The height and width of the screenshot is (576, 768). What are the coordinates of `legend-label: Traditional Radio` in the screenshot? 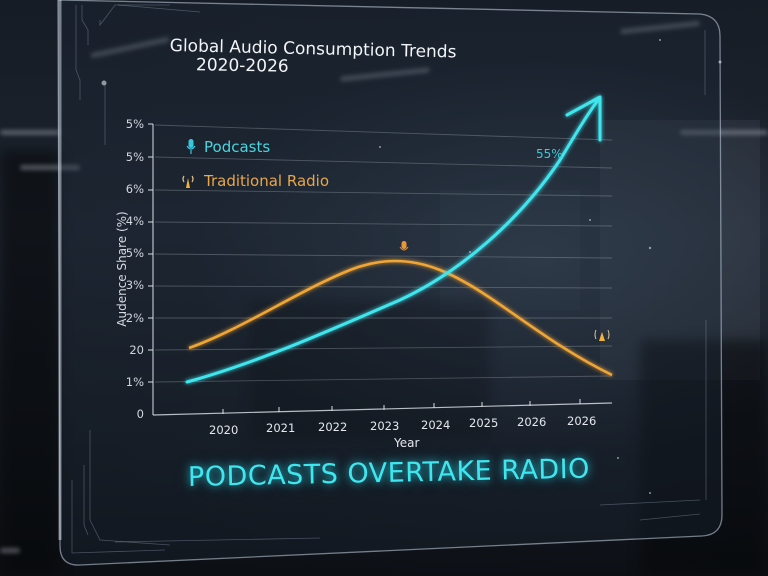 It's located at (267, 181).